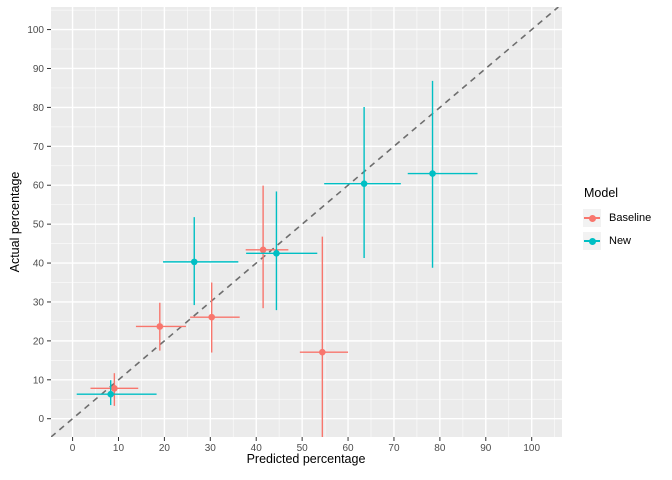 The image size is (672, 480). What do you see at coordinates (39, 108) in the screenshot?
I see `y-tick-label: 80` at bounding box center [39, 108].